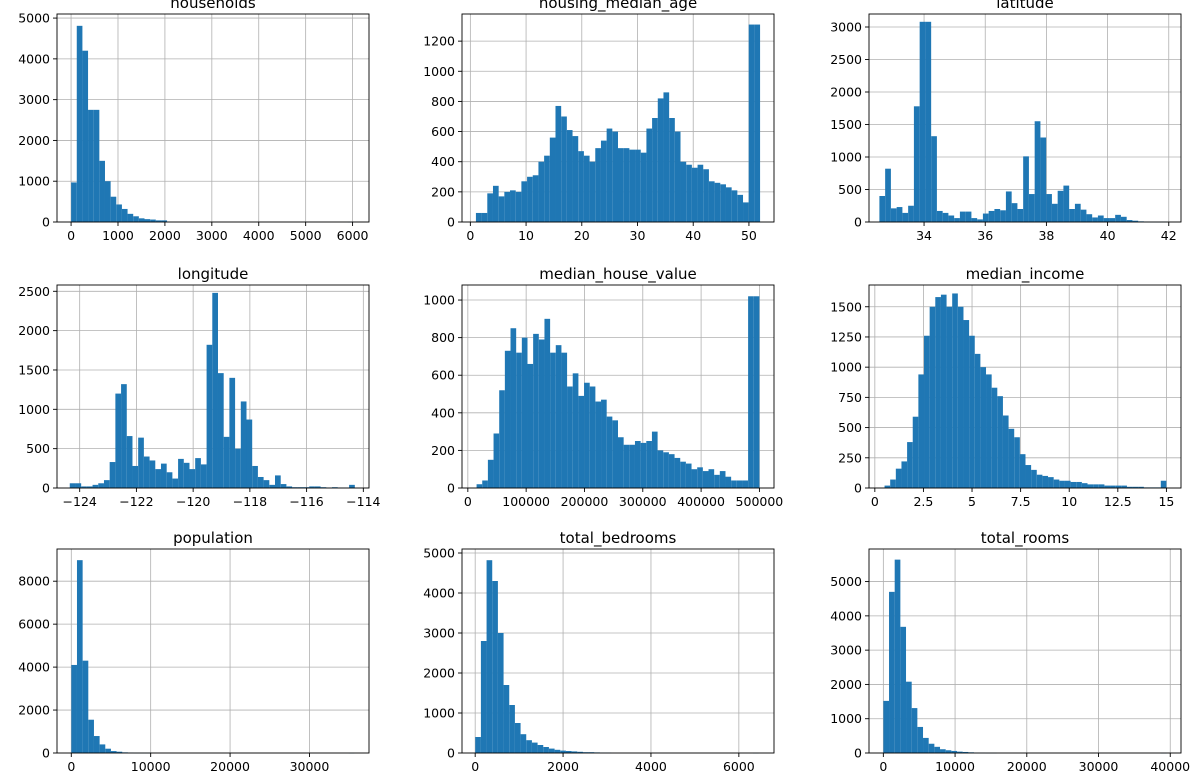 Image resolution: width=1203 pixels, height=775 pixels. What do you see at coordinates (439, 633) in the screenshot?
I see `y-tick-label: 3000` at bounding box center [439, 633].